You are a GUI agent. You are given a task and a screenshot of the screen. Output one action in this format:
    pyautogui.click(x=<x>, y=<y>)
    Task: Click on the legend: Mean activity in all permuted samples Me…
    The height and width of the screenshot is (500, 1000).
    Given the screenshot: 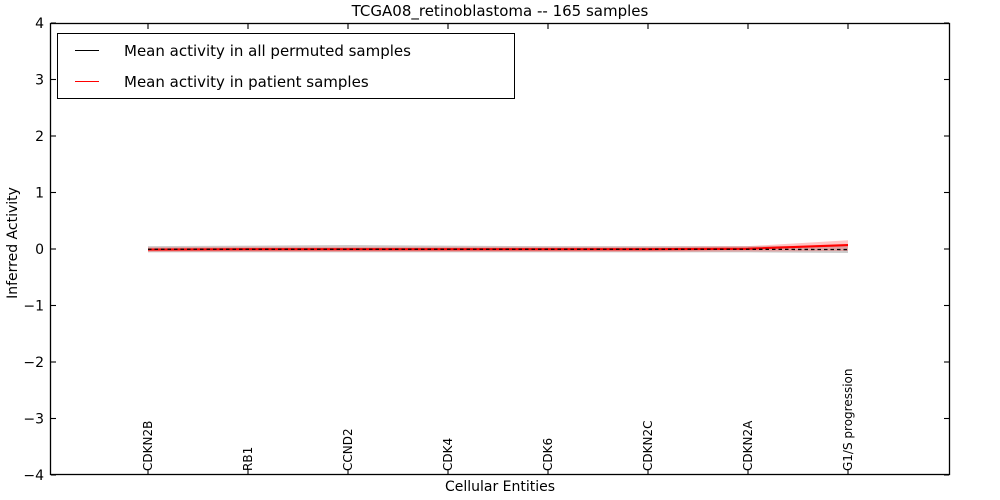 What is the action you would take?
    pyautogui.click(x=286, y=66)
    